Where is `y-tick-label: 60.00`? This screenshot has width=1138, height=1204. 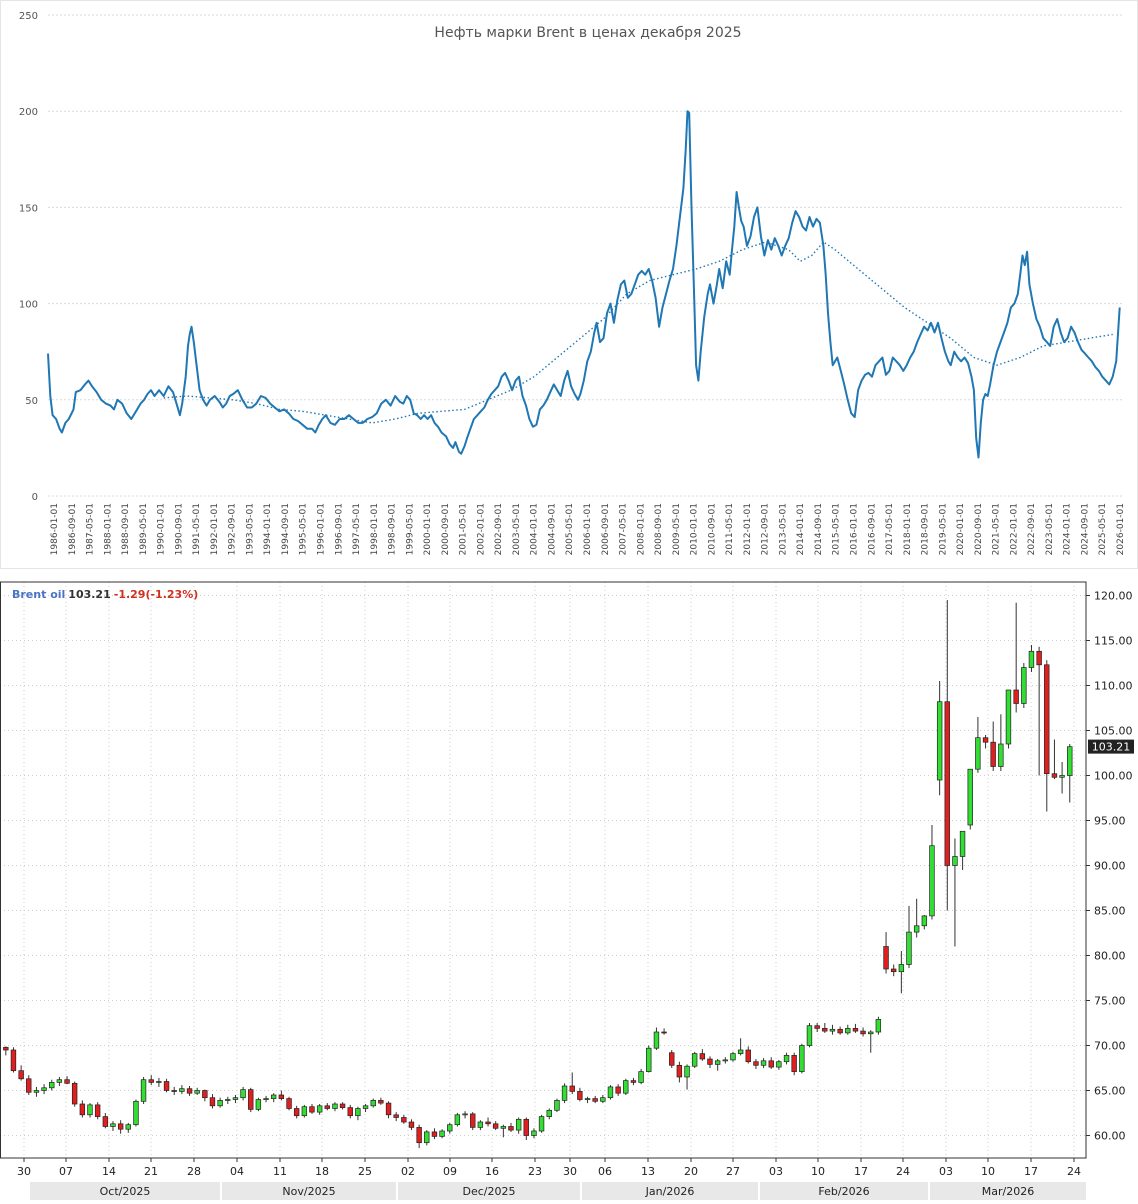 y-tick-label: 60.00 is located at coordinates (1110, 1136).